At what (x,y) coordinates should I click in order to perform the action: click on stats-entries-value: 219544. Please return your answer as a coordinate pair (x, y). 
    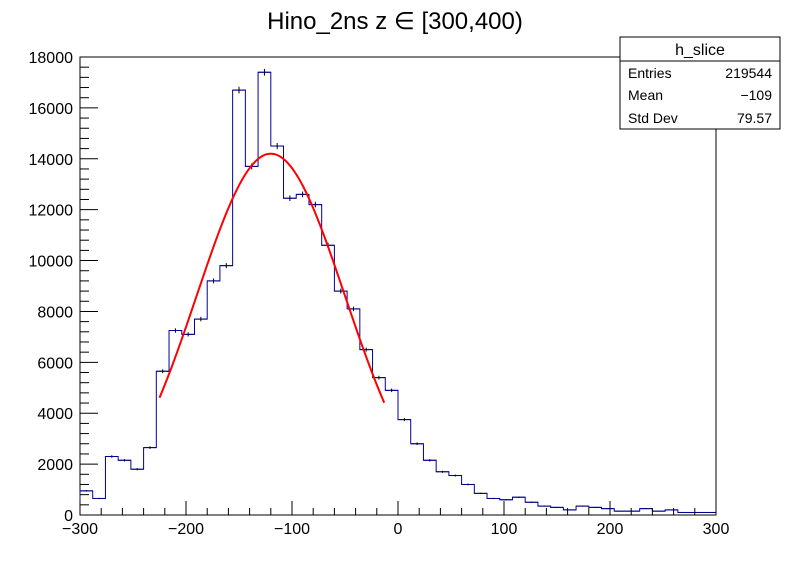
    Looking at the image, I should click on (748, 73).